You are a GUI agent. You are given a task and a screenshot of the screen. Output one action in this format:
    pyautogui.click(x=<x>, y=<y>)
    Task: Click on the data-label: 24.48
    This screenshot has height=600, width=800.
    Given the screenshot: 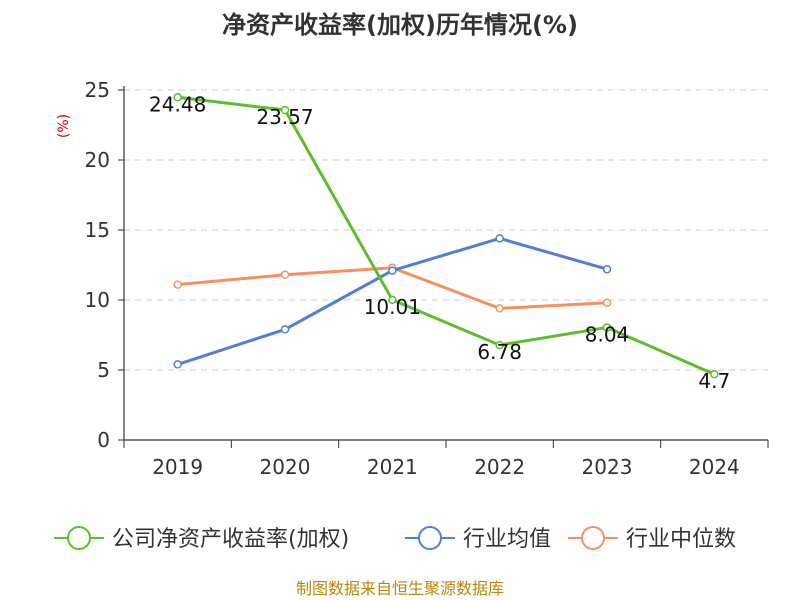 What is the action you would take?
    pyautogui.click(x=177, y=104)
    